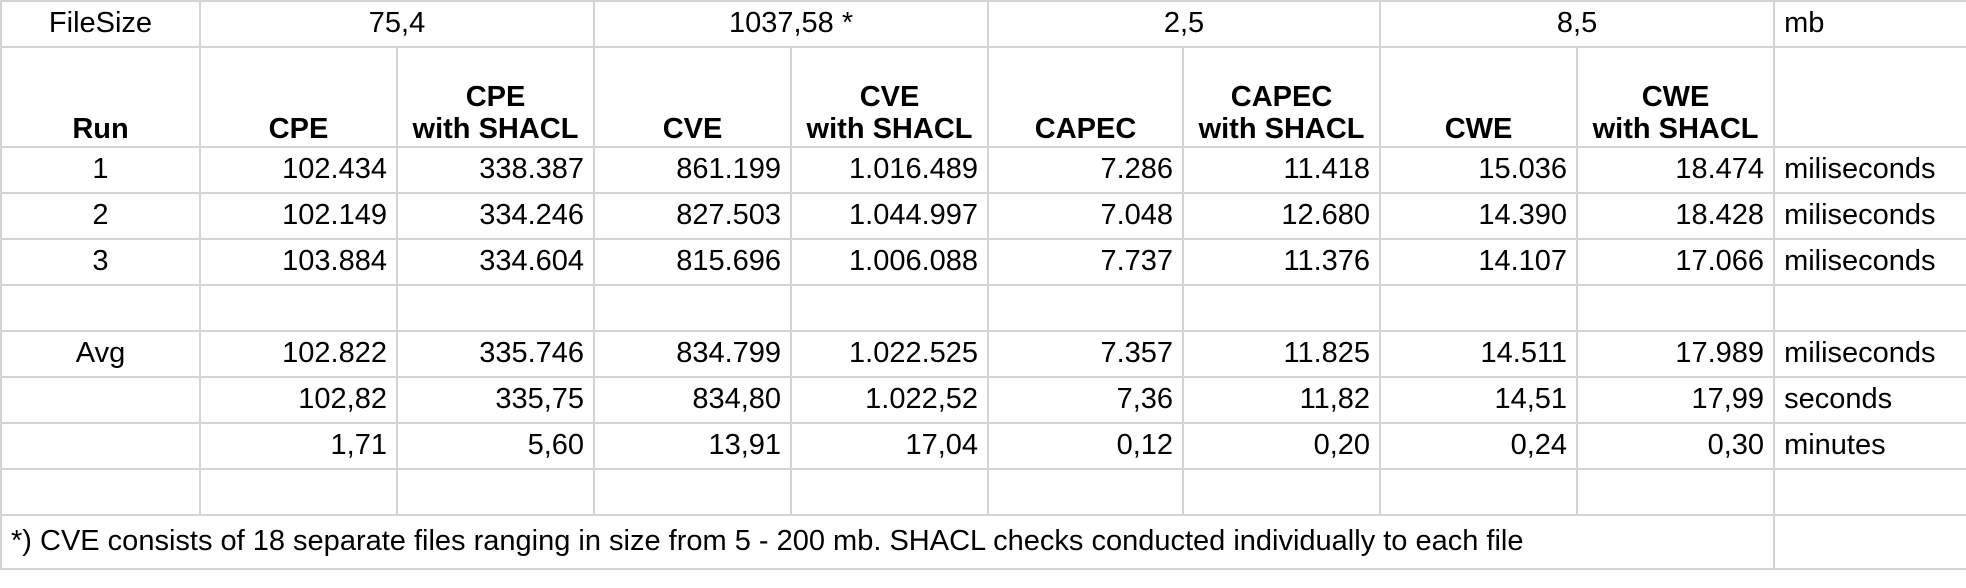 The image size is (1966, 588). What do you see at coordinates (1282, 170) in the screenshot?
I see `value-cell: 11.418` at bounding box center [1282, 170].